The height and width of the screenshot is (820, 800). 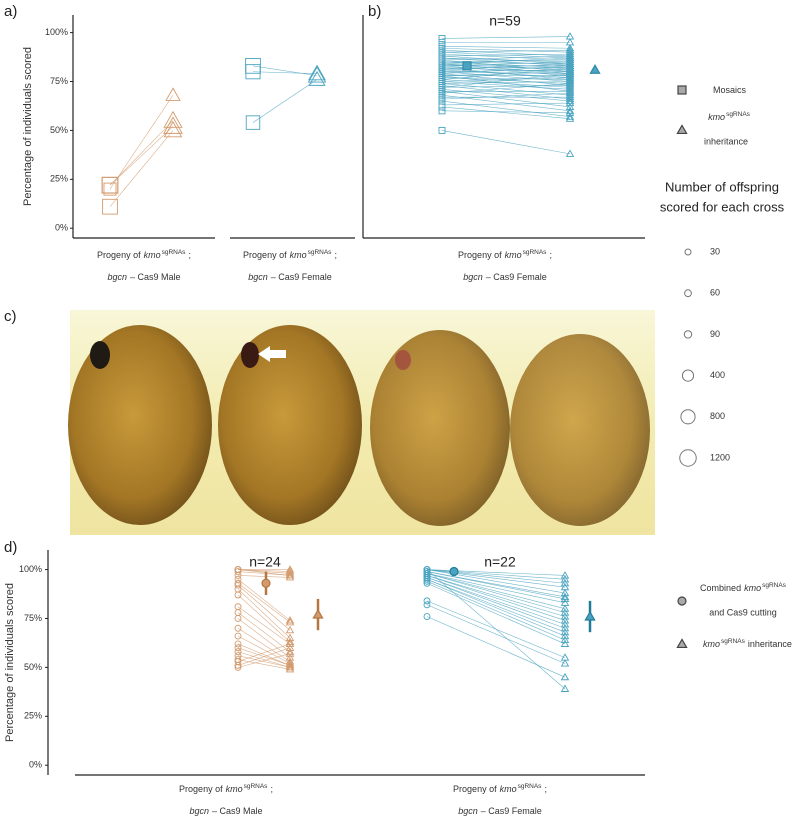 What do you see at coordinates (56, 32) in the screenshot?
I see `y-tick-label: 100%` at bounding box center [56, 32].